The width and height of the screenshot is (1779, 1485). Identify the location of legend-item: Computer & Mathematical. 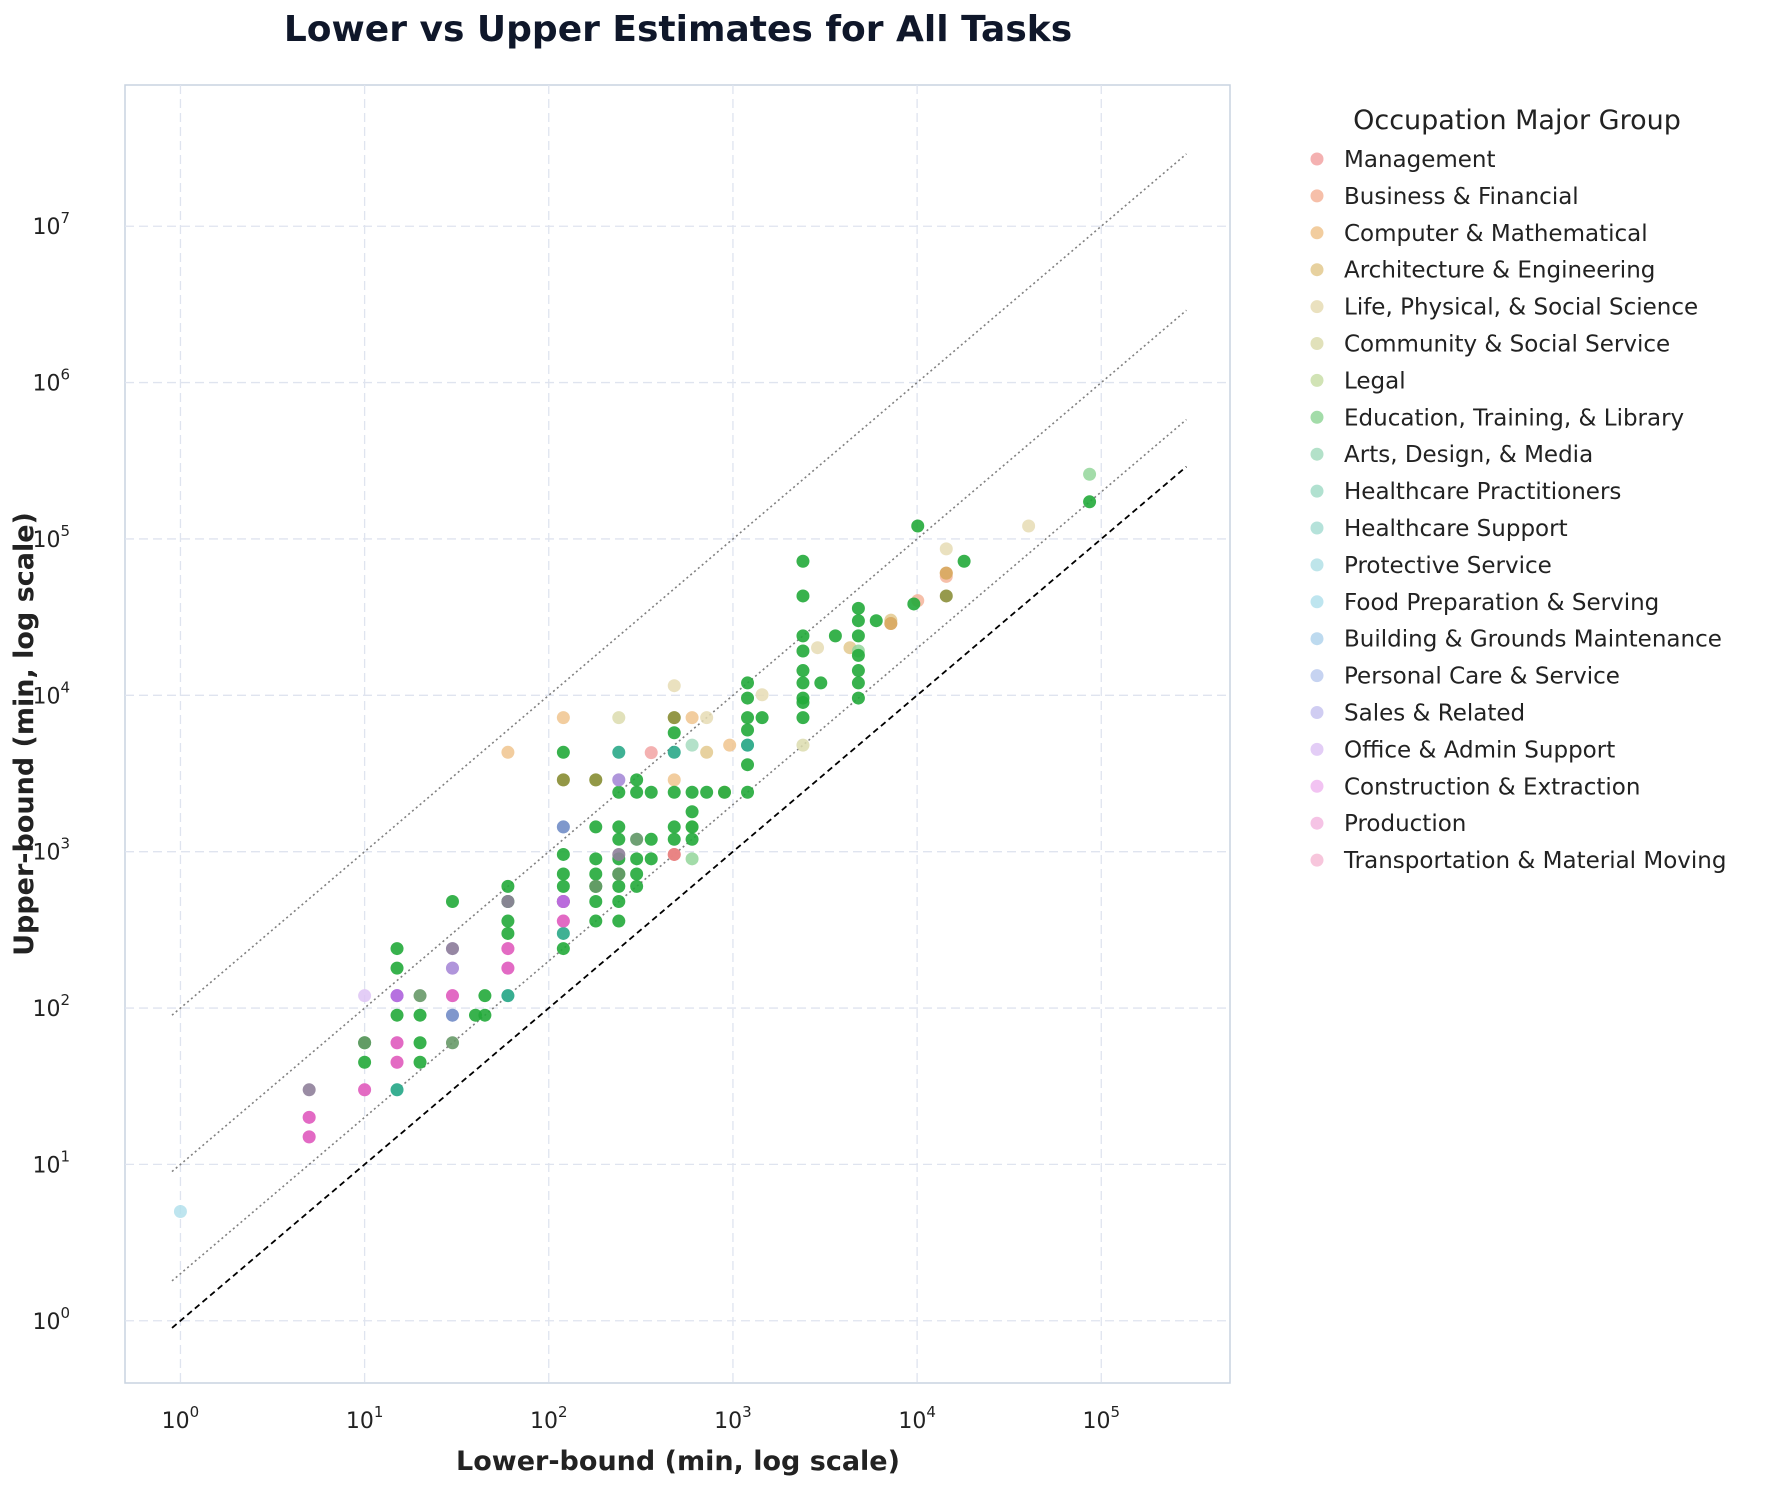
(1479, 234).